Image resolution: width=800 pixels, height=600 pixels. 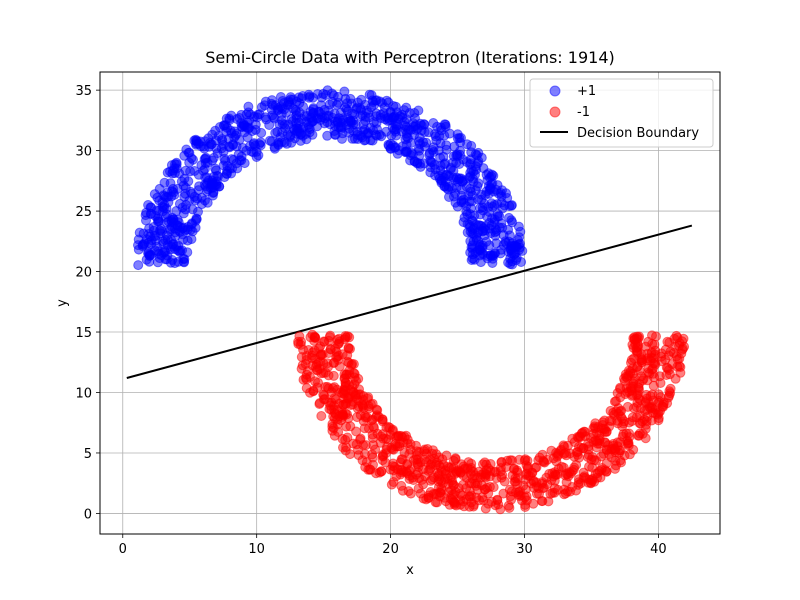 What do you see at coordinates (256, 549) in the screenshot?
I see `x-tick-label: 10` at bounding box center [256, 549].